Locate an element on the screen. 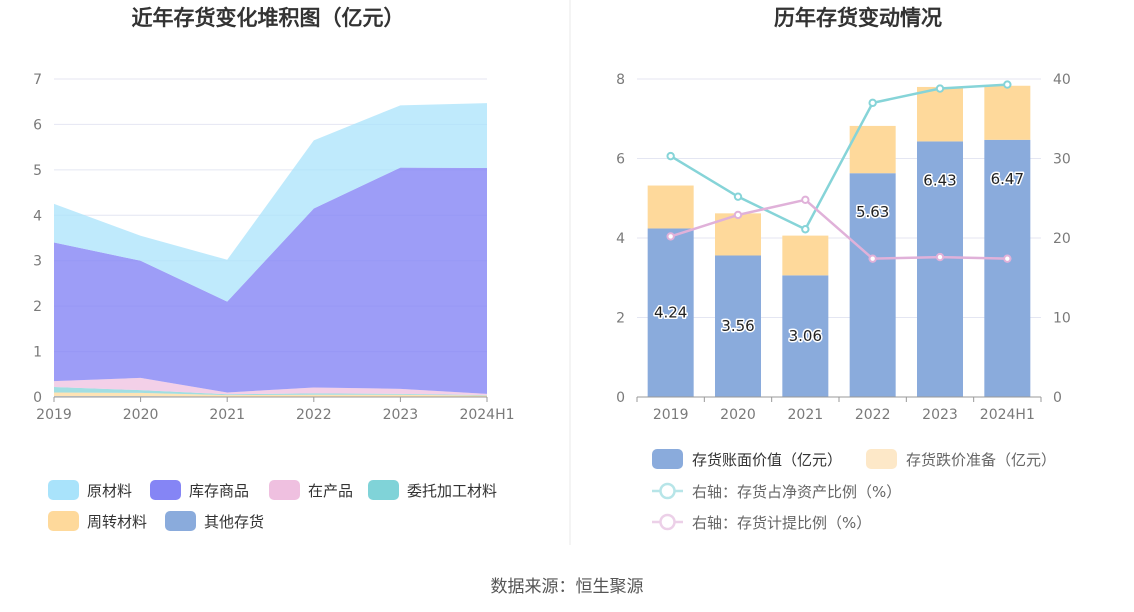 The image size is (1134, 612). legend-swatch-finished_goods is located at coordinates (165, 490).